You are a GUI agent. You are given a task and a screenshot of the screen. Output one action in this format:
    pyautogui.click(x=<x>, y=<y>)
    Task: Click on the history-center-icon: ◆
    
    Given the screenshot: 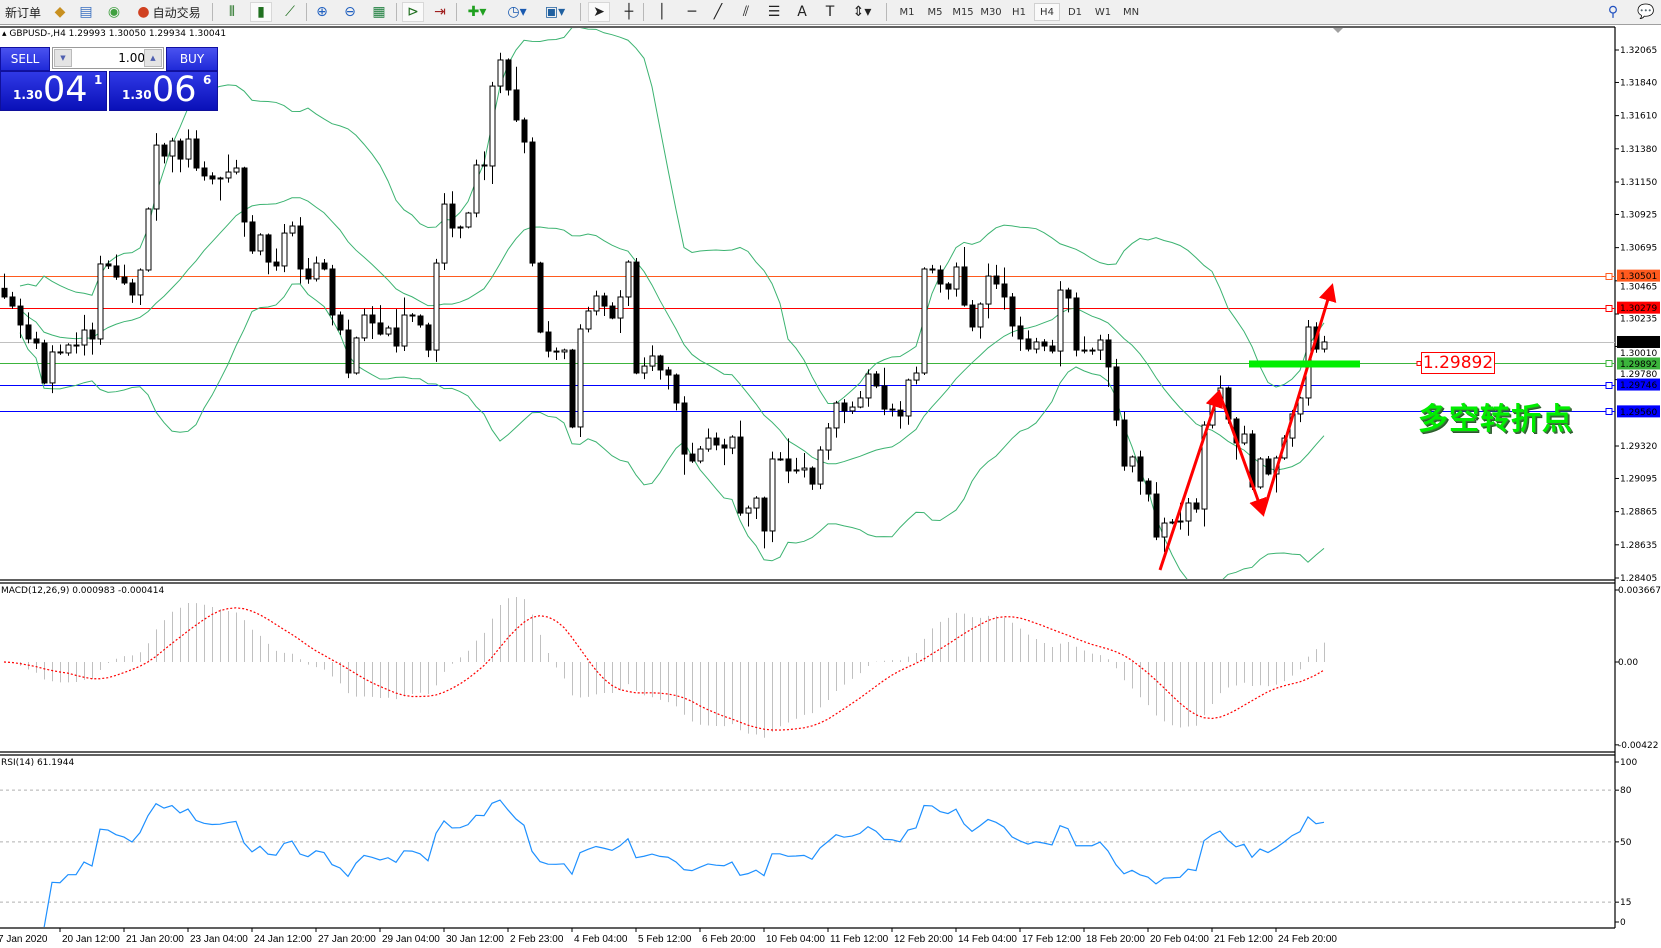 What is the action you would take?
    pyautogui.click(x=60, y=12)
    